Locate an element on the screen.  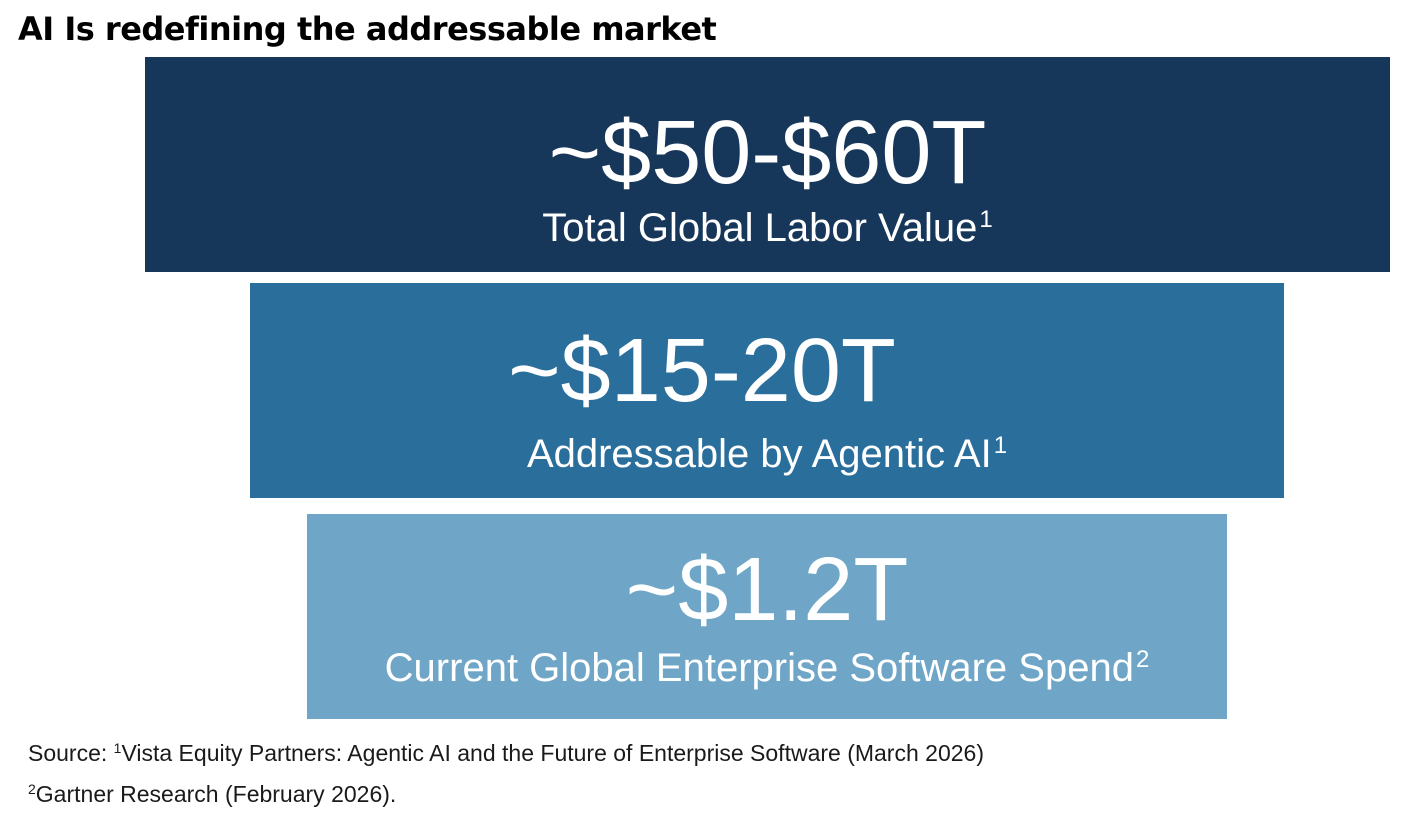
tier-value: ~$15-20T is located at coordinates (702, 371).